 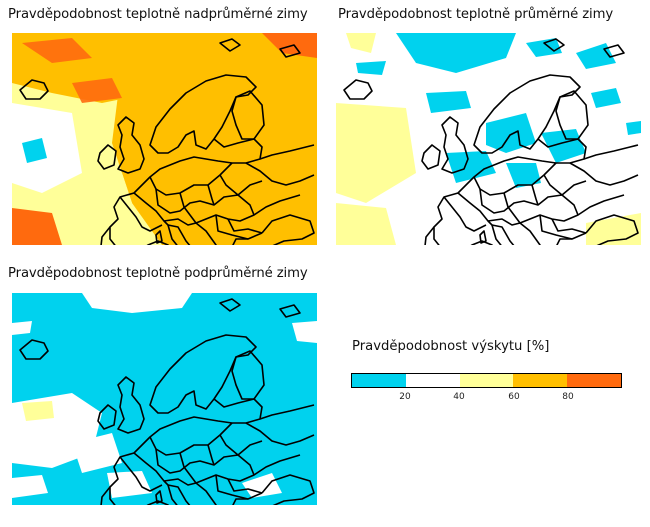 I want to click on legend-tick-20: 20, so click(x=405, y=397).